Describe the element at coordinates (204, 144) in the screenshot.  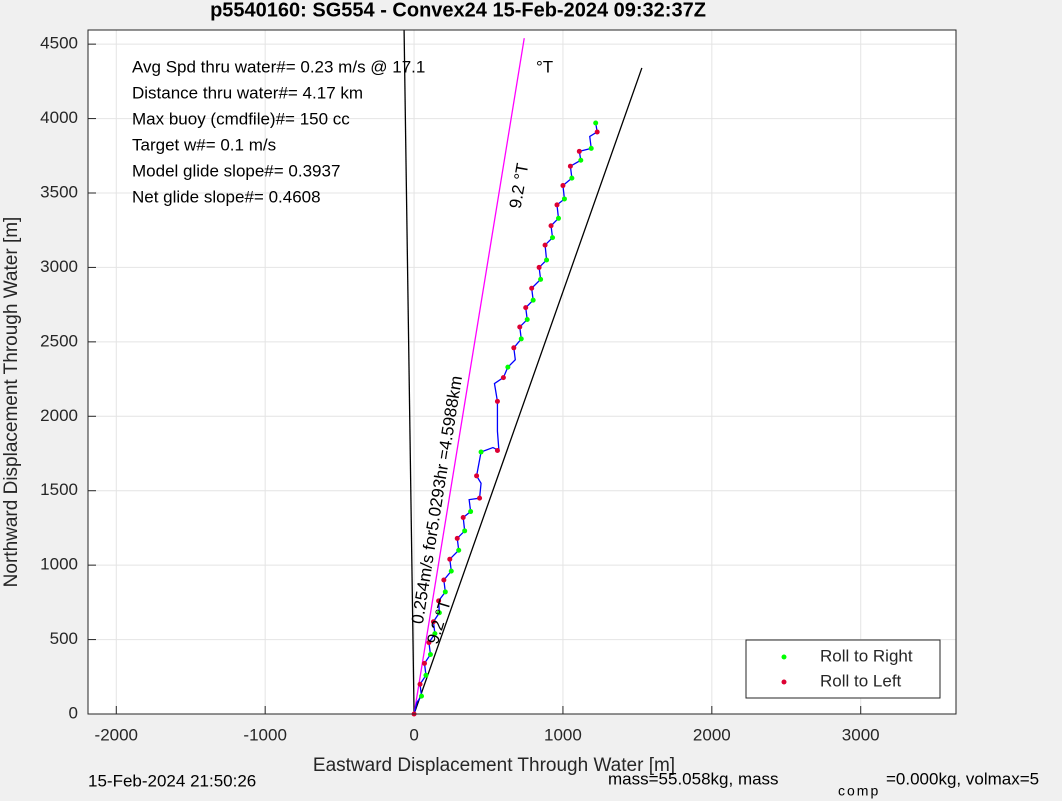
I see `info-line: Target w#= 0.1 m/s` at that location.